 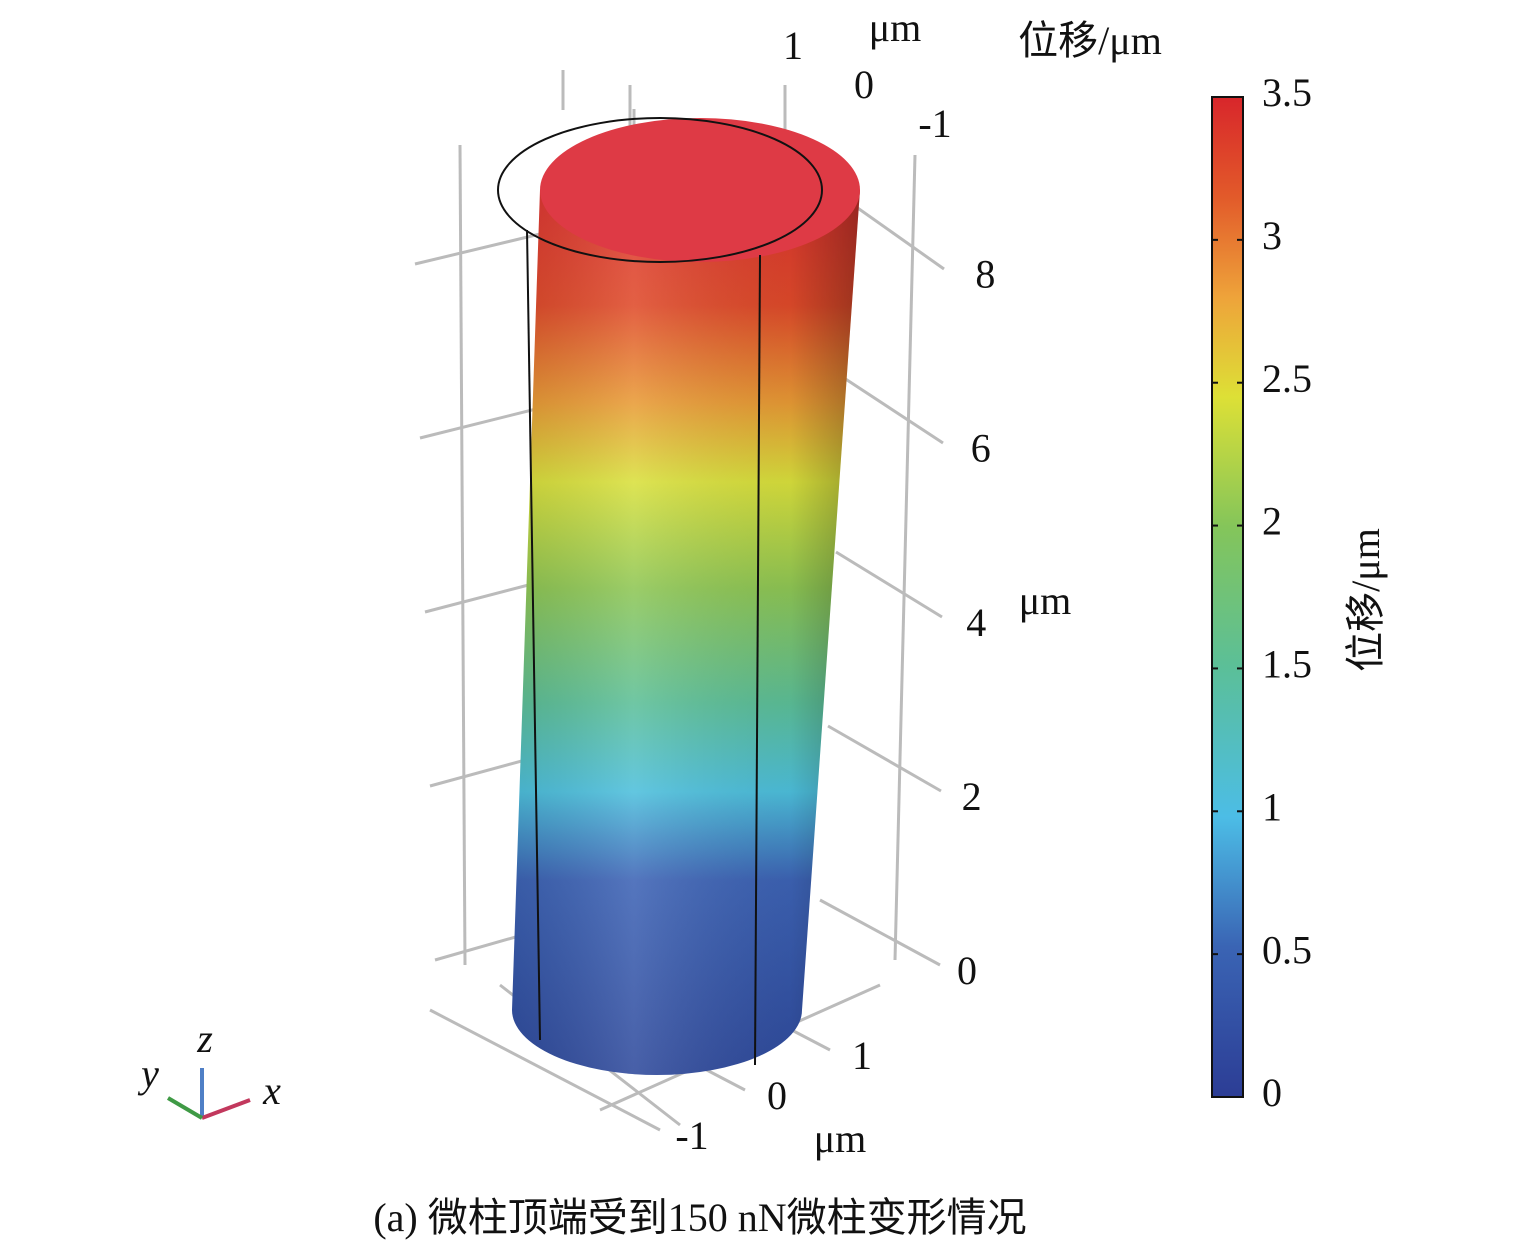 I want to click on x-tick-label: 1, so click(x=862, y=1055).